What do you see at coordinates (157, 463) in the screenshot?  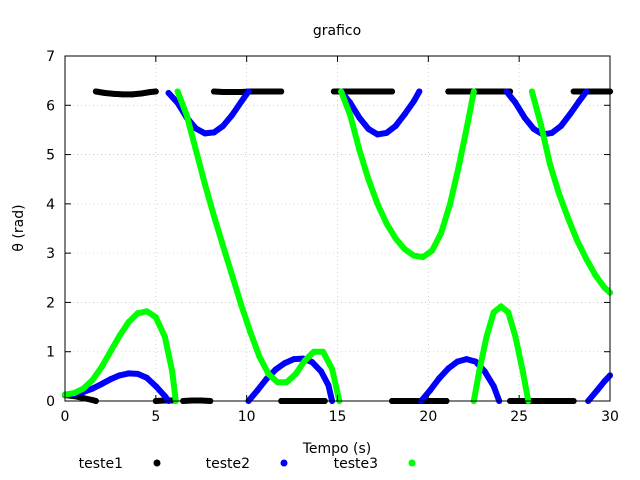 I see `legend-marker-teste1` at bounding box center [157, 463].